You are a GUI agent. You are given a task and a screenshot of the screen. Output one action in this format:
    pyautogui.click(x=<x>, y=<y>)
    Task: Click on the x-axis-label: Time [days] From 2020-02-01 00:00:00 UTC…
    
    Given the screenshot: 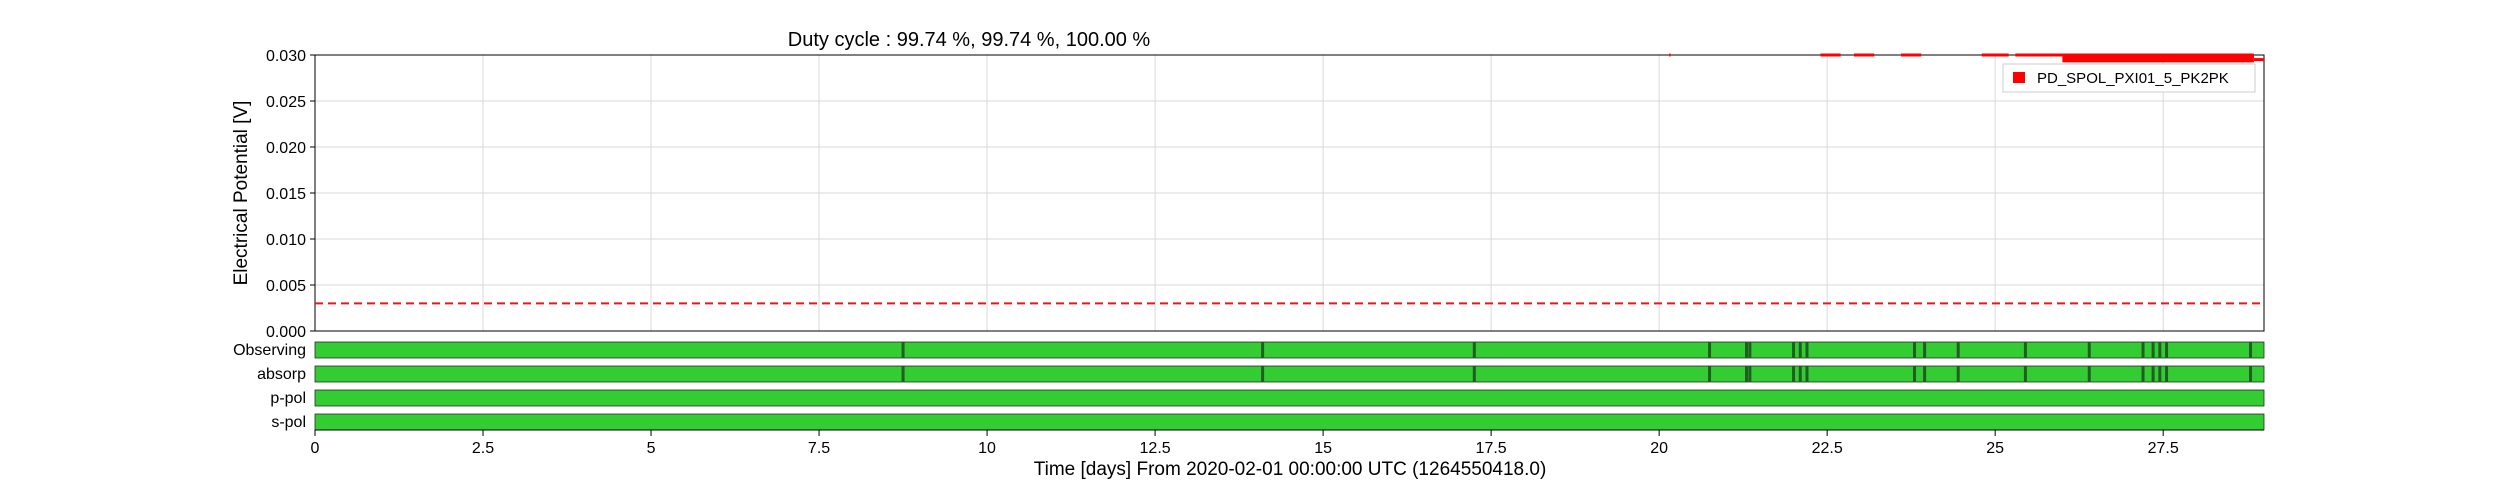 What is the action you would take?
    pyautogui.click(x=1290, y=469)
    